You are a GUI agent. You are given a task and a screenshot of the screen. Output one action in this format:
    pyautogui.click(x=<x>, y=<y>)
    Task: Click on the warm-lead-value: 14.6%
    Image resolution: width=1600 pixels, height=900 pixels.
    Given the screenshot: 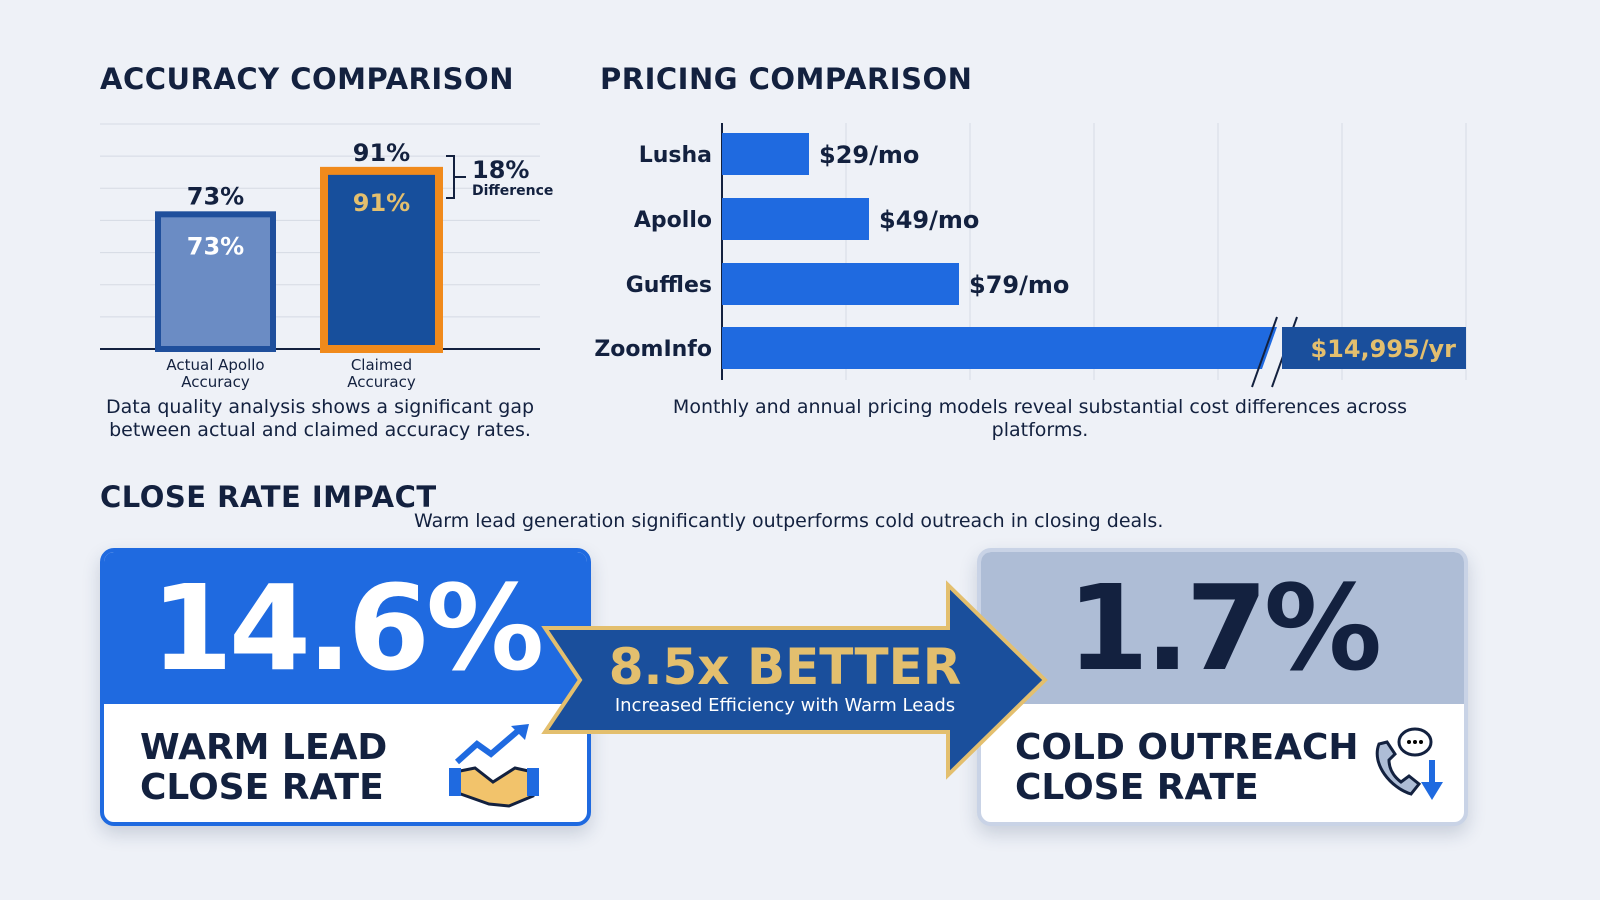 What is the action you would take?
    pyautogui.click(x=345, y=628)
    